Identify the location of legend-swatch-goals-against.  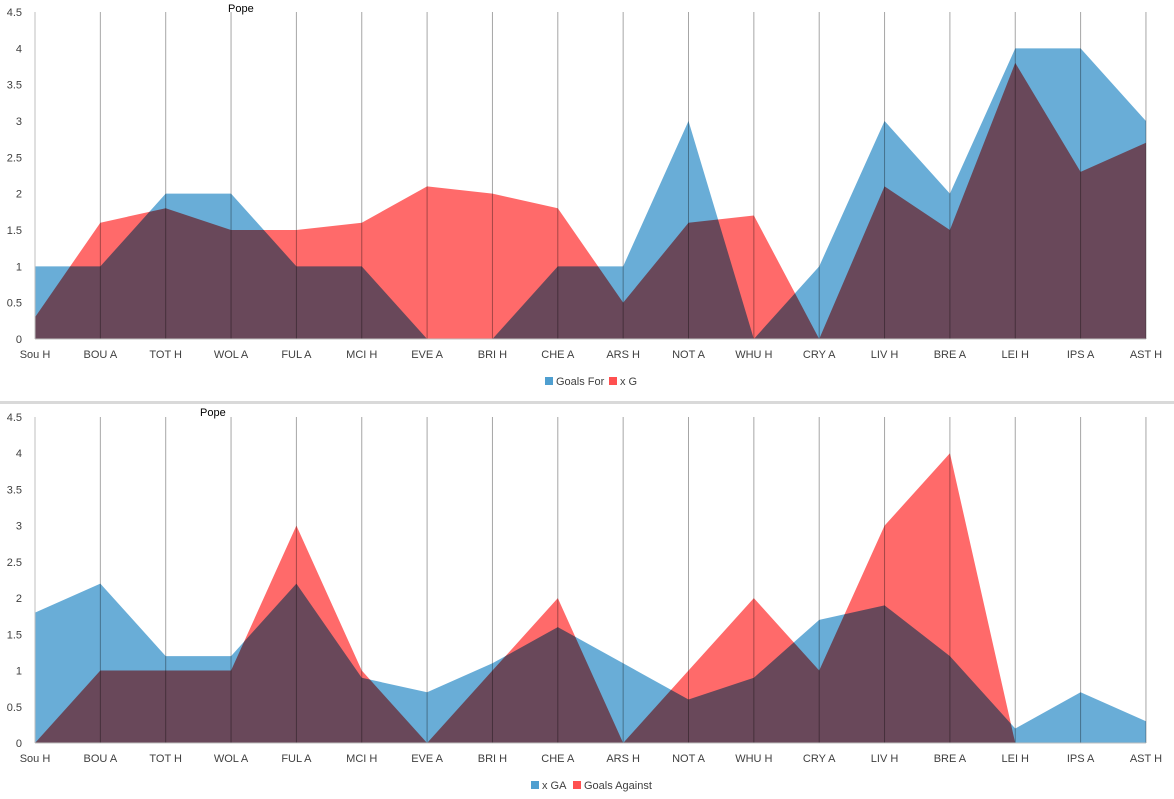
(577, 785).